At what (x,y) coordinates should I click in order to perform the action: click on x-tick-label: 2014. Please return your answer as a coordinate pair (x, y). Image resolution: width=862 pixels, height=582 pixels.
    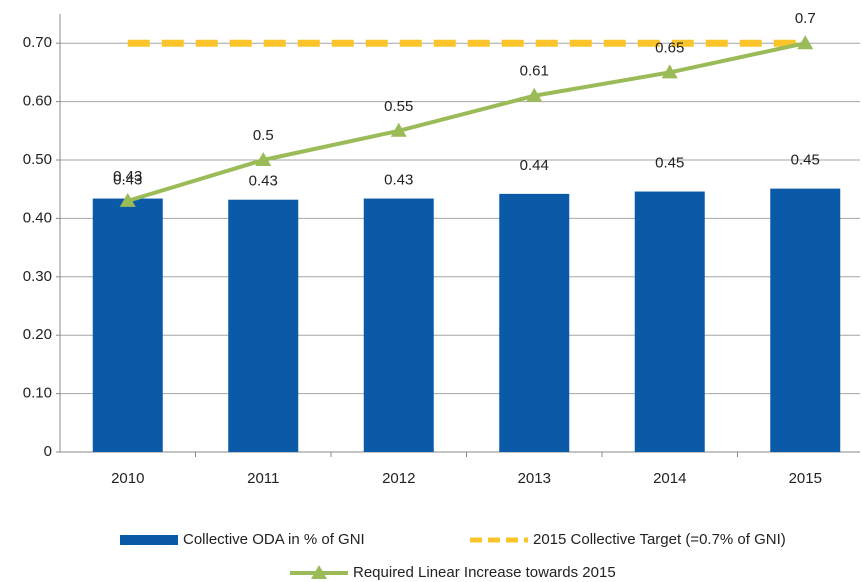
    Looking at the image, I should click on (669, 478).